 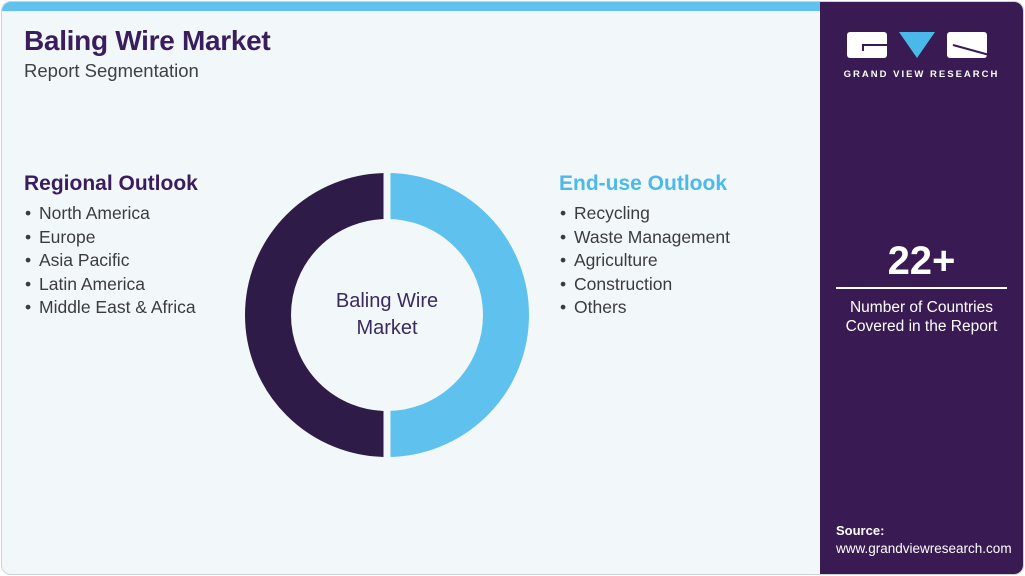 What do you see at coordinates (643, 183) in the screenshot?
I see `enduse-outlook-heading: End-use Outlook` at bounding box center [643, 183].